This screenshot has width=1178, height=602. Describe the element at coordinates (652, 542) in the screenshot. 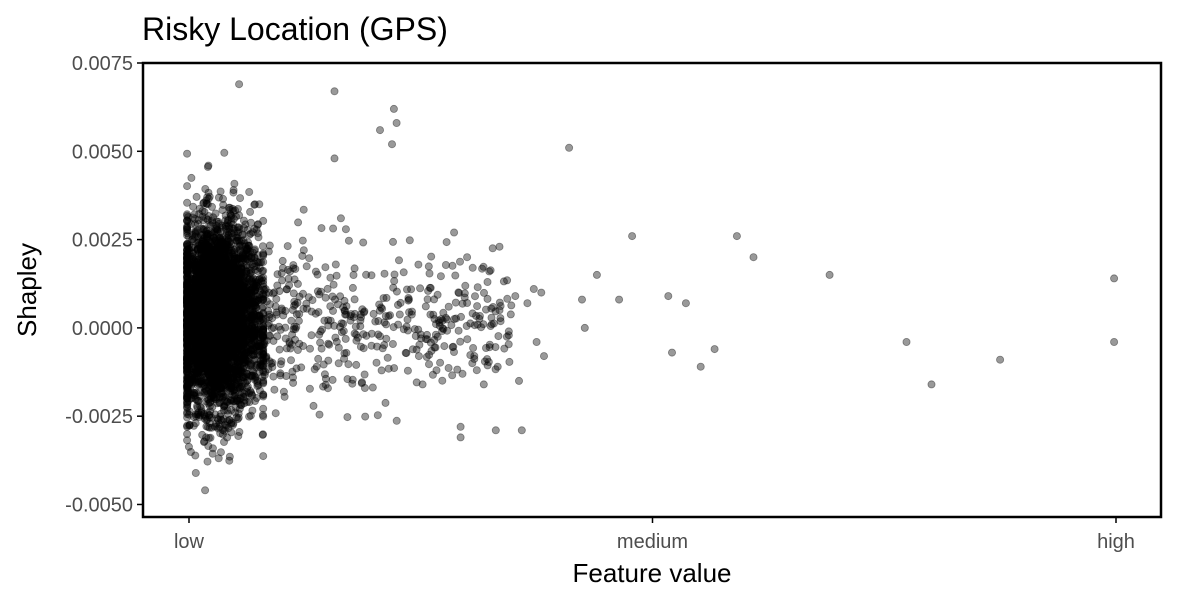

I see `x-tick-label: medium` at that location.